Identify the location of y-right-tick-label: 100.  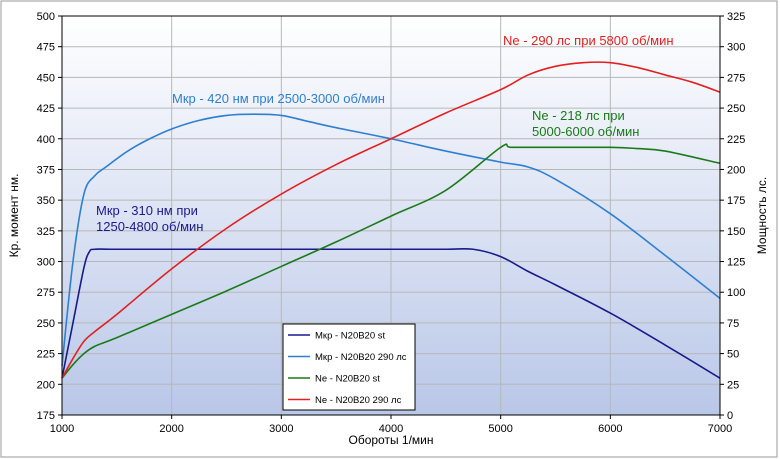
(736, 293).